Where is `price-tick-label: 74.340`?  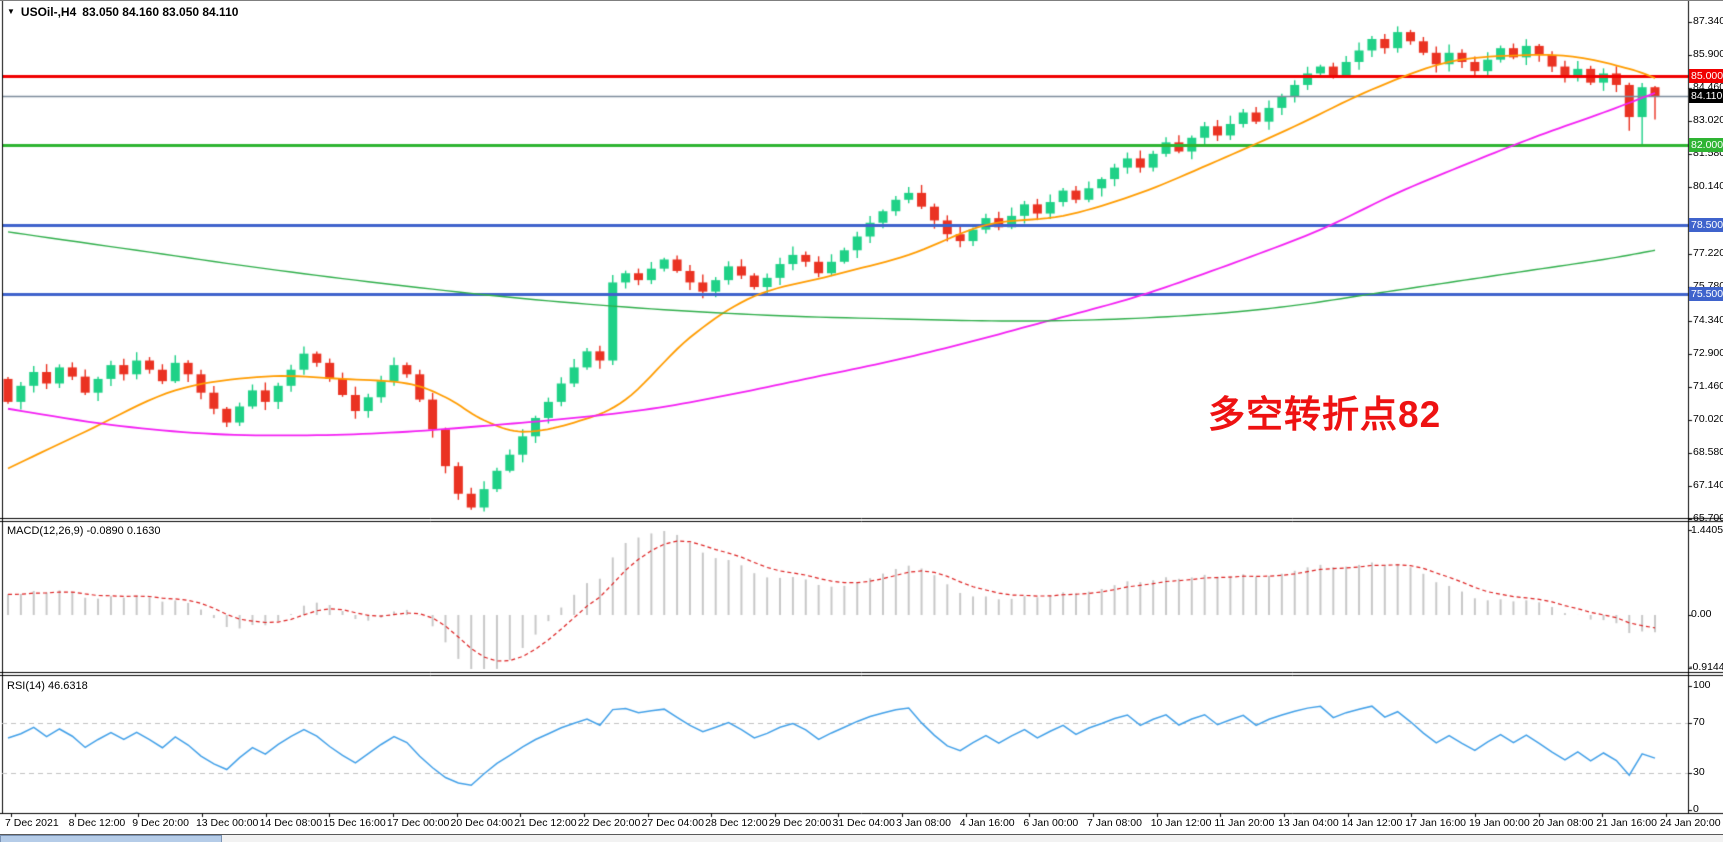
price-tick-label: 74.340 is located at coordinates (1708, 319).